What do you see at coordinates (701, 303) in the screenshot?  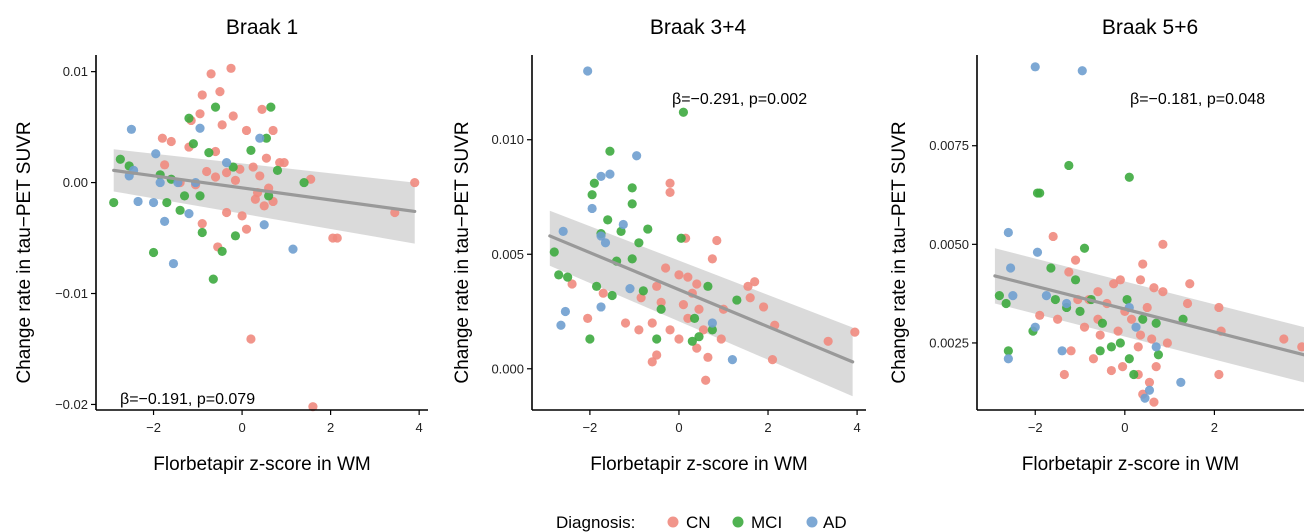 I see `confidence-band` at bounding box center [701, 303].